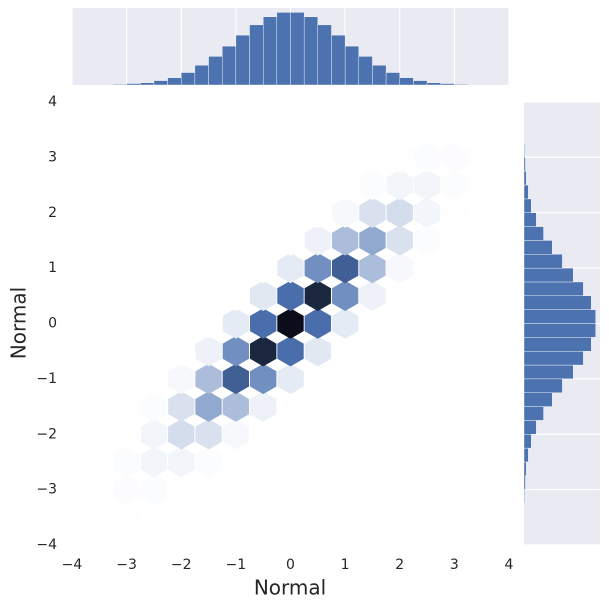 Image resolution: width=609 pixels, height=609 pixels. I want to click on x-tick-label: −1, so click(236, 565).